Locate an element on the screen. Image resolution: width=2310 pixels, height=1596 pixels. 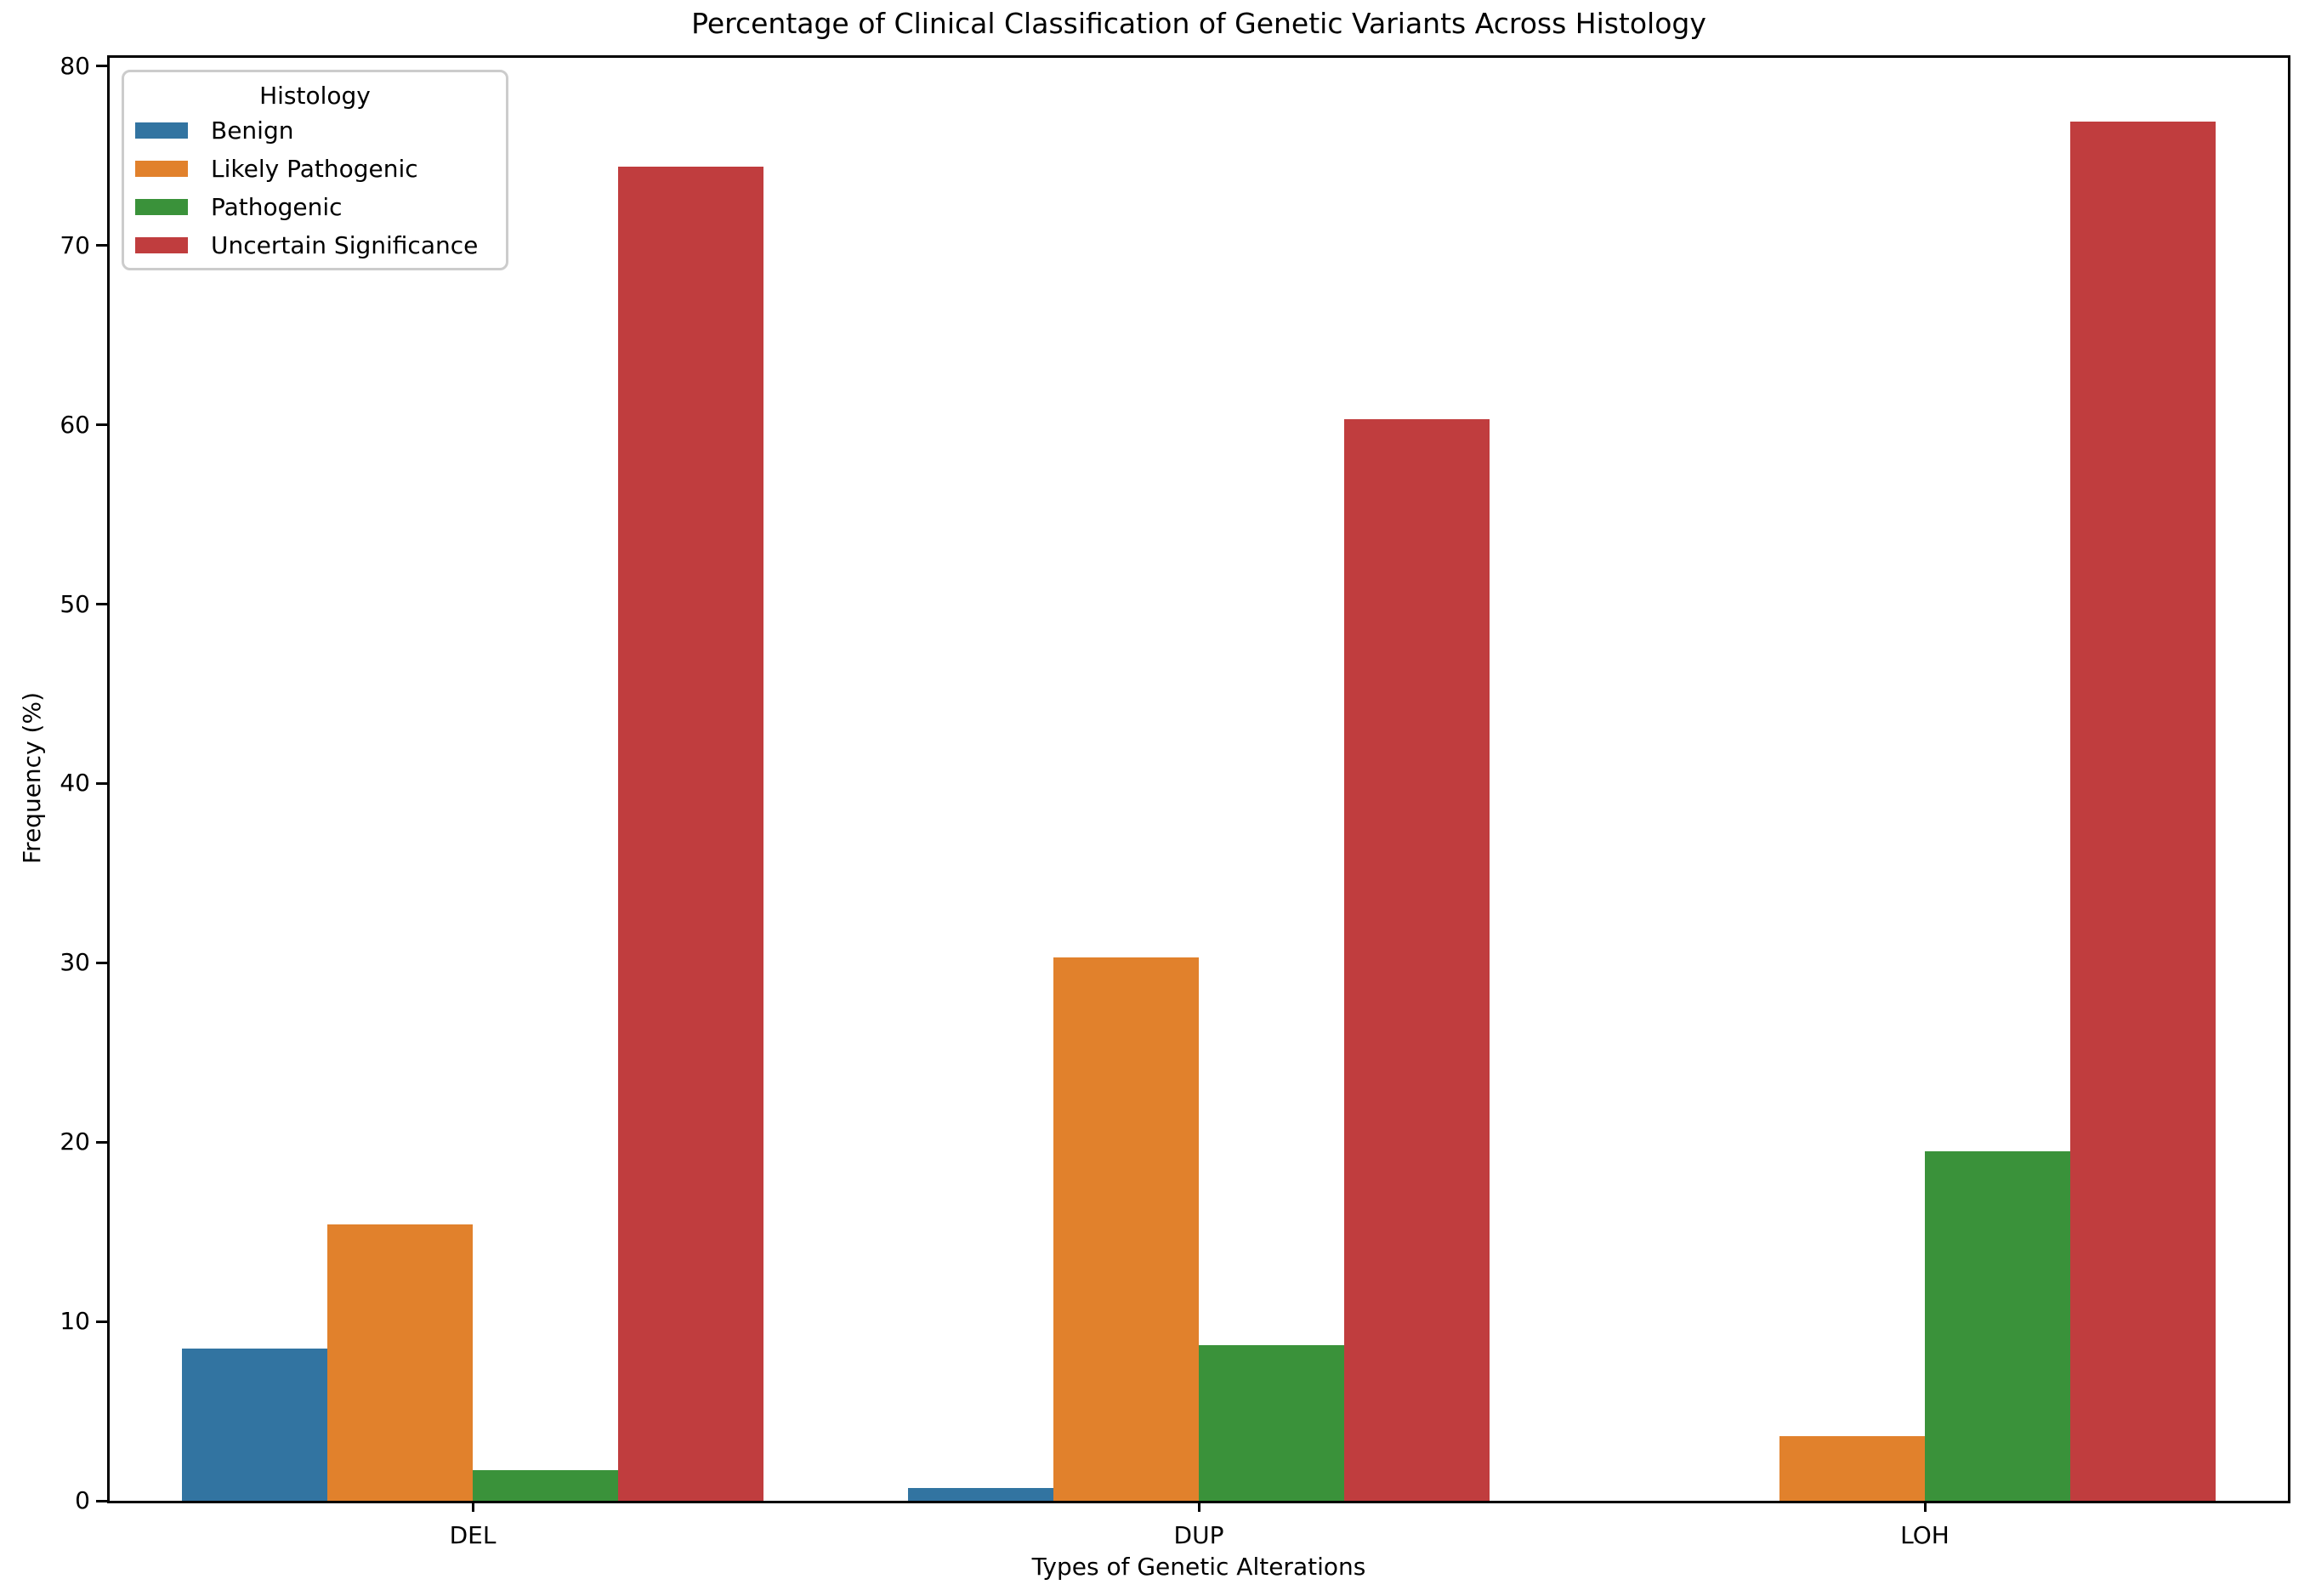
y-tick-label: 60 is located at coordinates (75, 425).